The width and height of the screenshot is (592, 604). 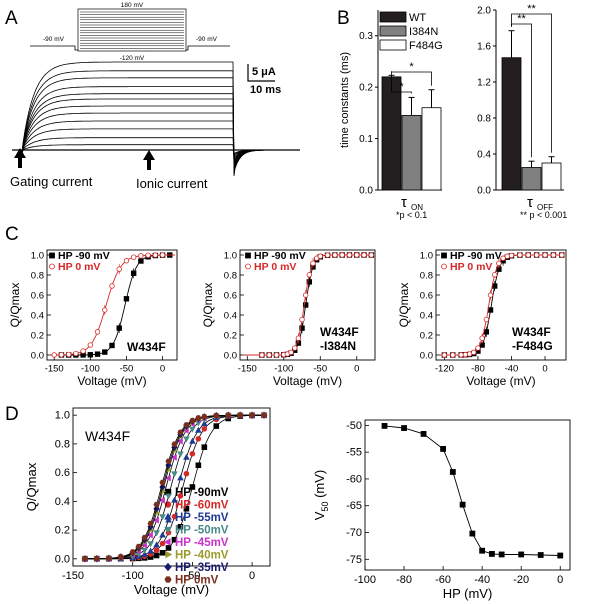 What do you see at coordinates (275, 267) in the screenshot?
I see `legend-label: HP 0 mV` at bounding box center [275, 267].